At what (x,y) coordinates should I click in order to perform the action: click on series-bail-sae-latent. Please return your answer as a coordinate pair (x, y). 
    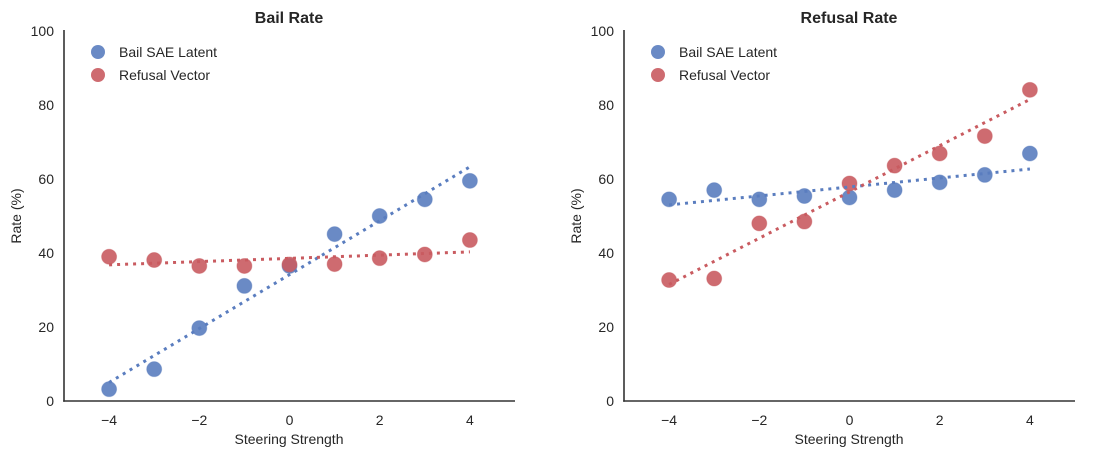
    Looking at the image, I should click on (849, 176).